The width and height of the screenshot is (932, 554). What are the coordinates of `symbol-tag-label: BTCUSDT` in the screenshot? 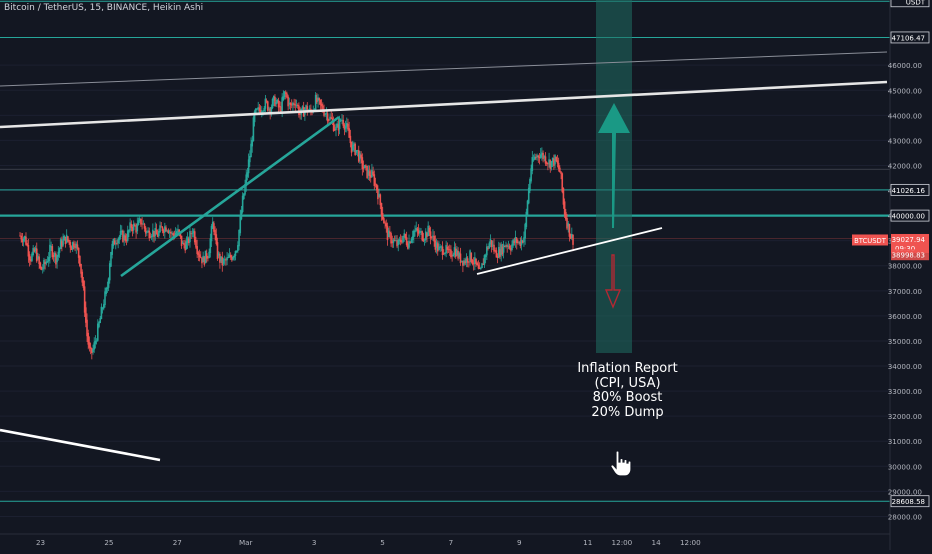 It's located at (870, 241).